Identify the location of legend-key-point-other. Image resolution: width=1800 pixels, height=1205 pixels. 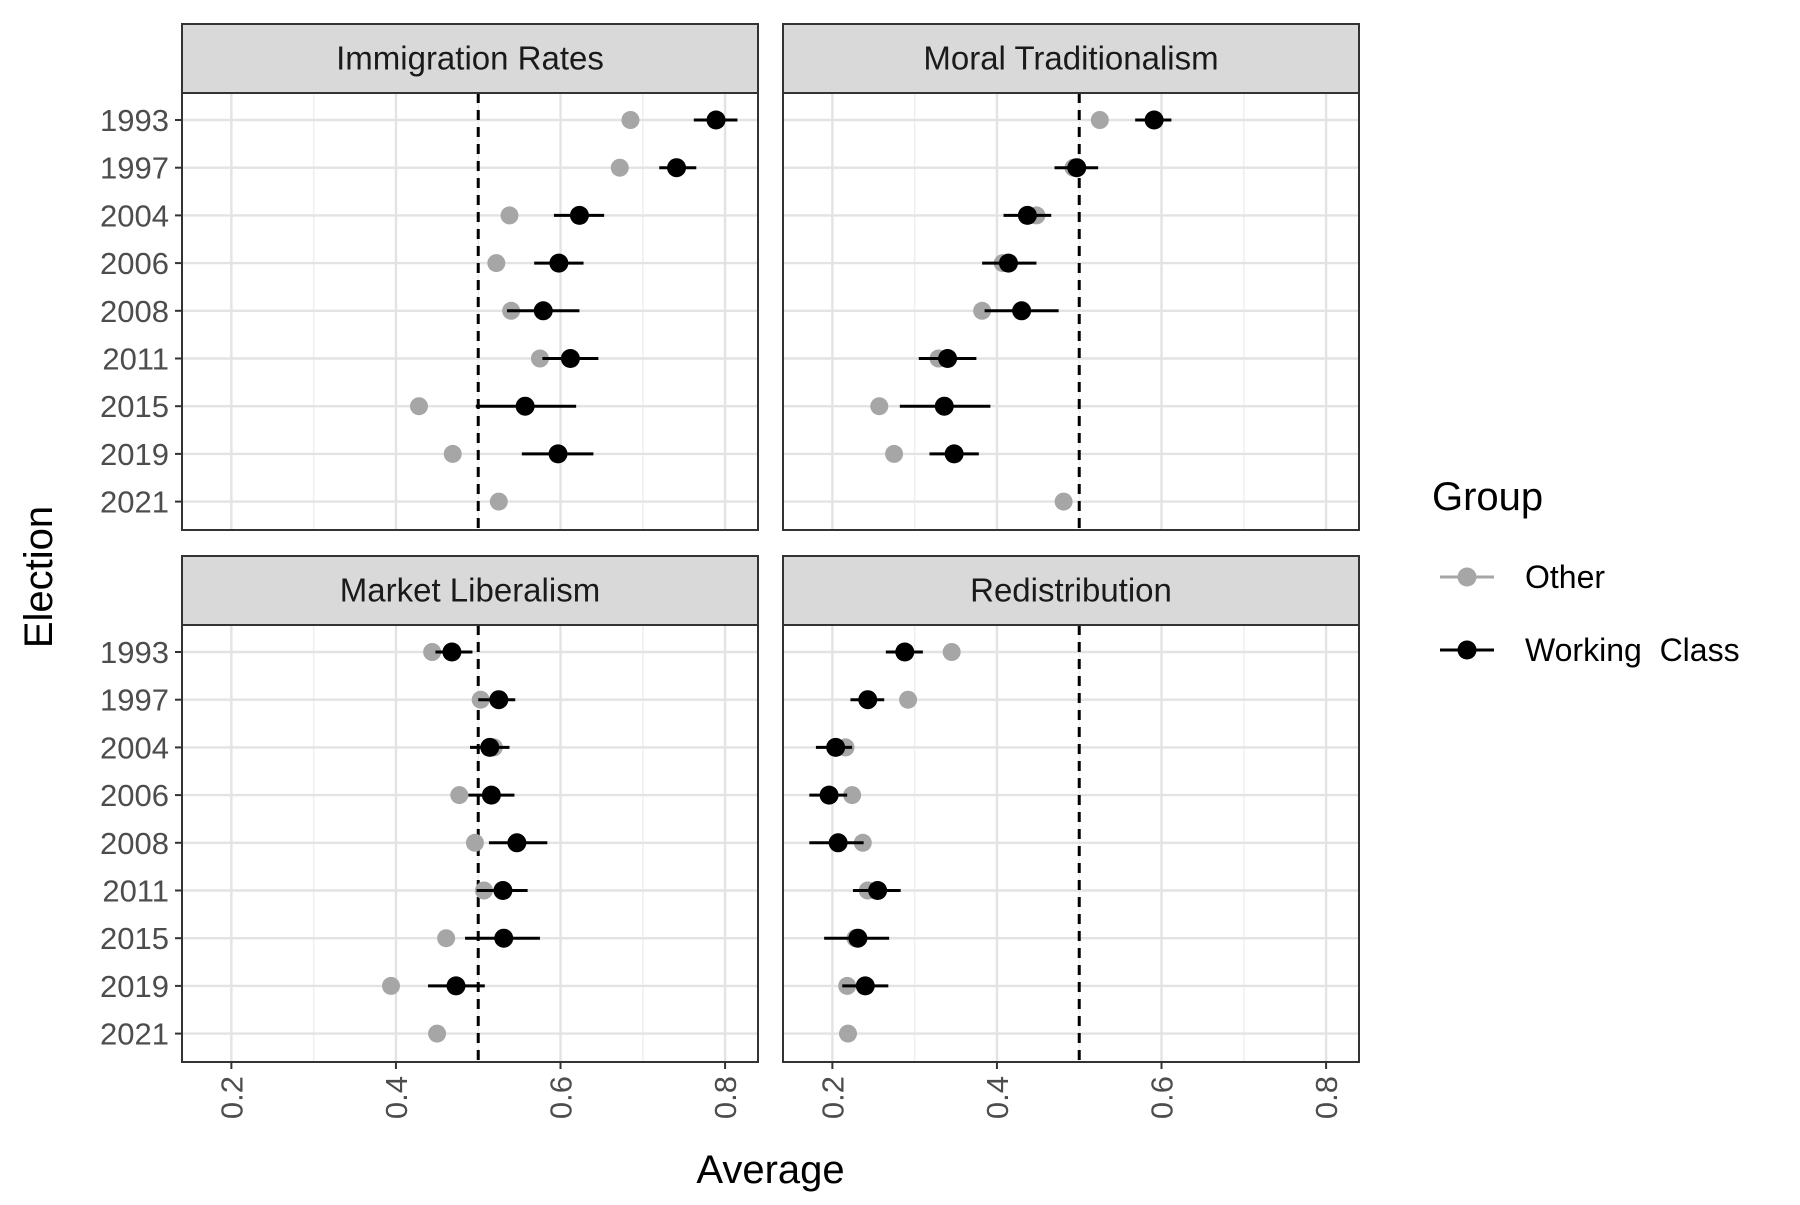
(1467, 577).